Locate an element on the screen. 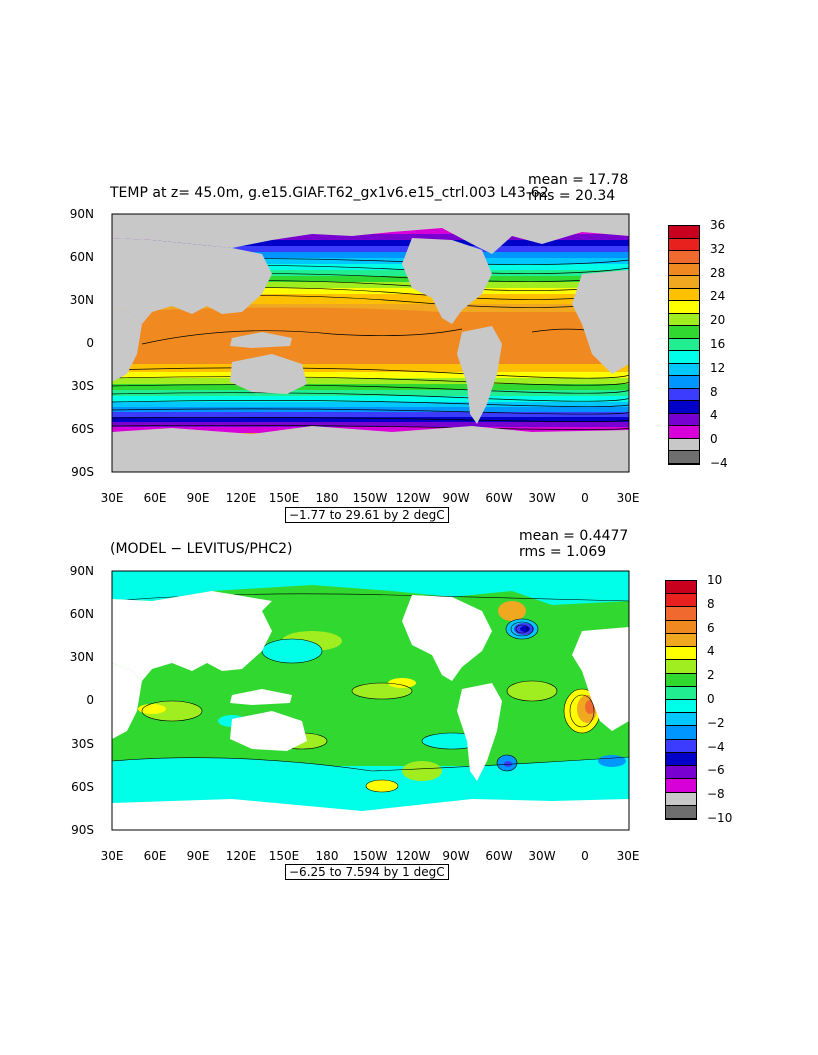 This screenshot has width=818, height=1055. colorbar-label: 8 is located at coordinates (711, 603).